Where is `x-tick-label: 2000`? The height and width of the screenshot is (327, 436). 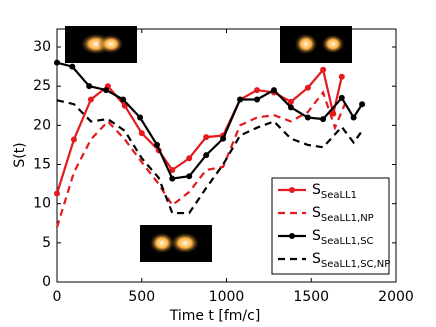
x-tick-label: 2000 is located at coordinates (396, 297).